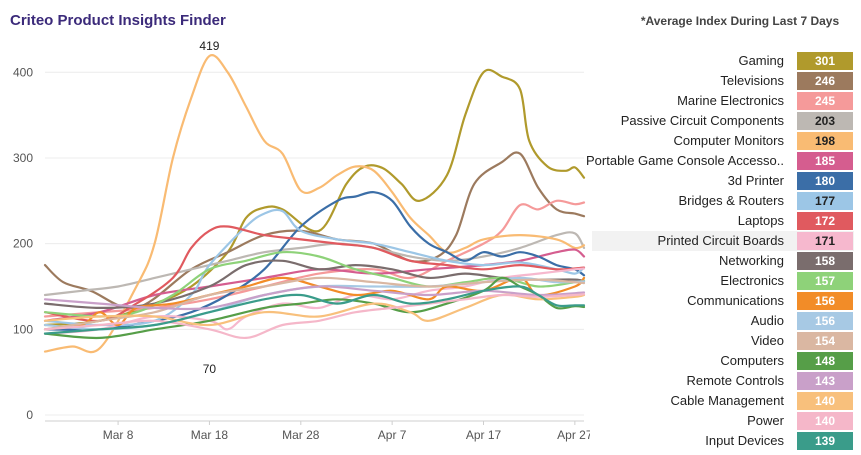 The height and width of the screenshot is (455, 861). I want to click on series-line-remote-controls, so click(314, 298).